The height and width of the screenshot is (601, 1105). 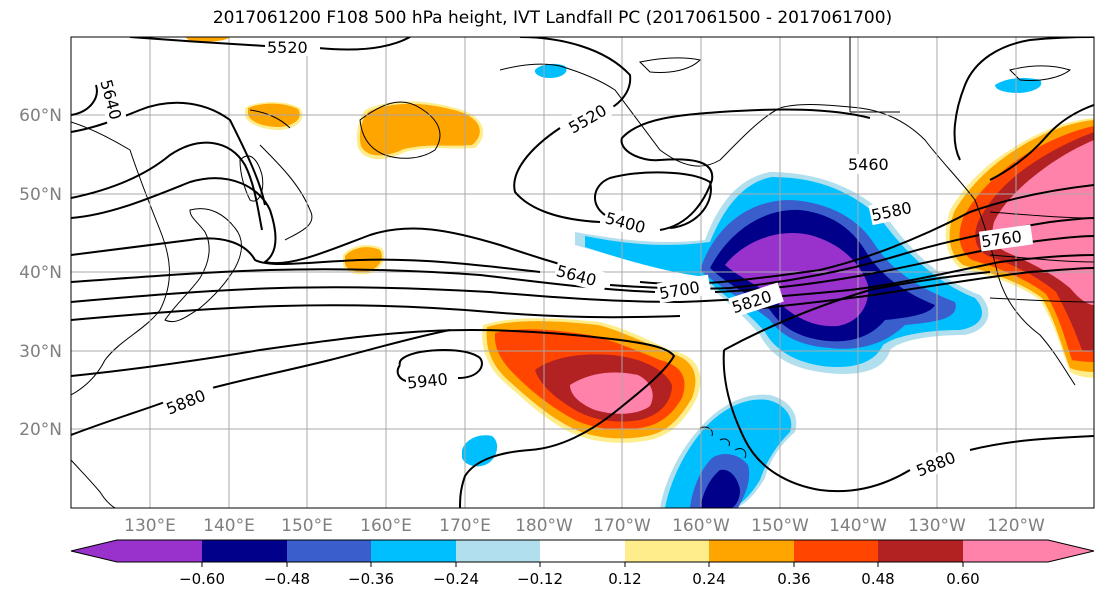 What do you see at coordinates (40, 195) in the screenshot?
I see `lat-tick-label: 50°N` at bounding box center [40, 195].